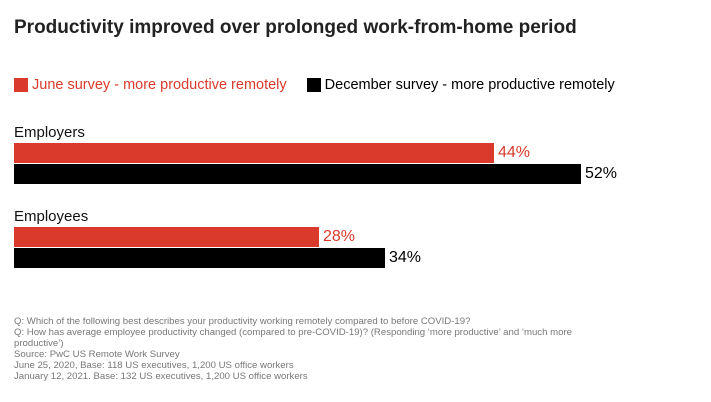 The image size is (711, 402). I want to click on category-label-employers: Employers, so click(49, 132).